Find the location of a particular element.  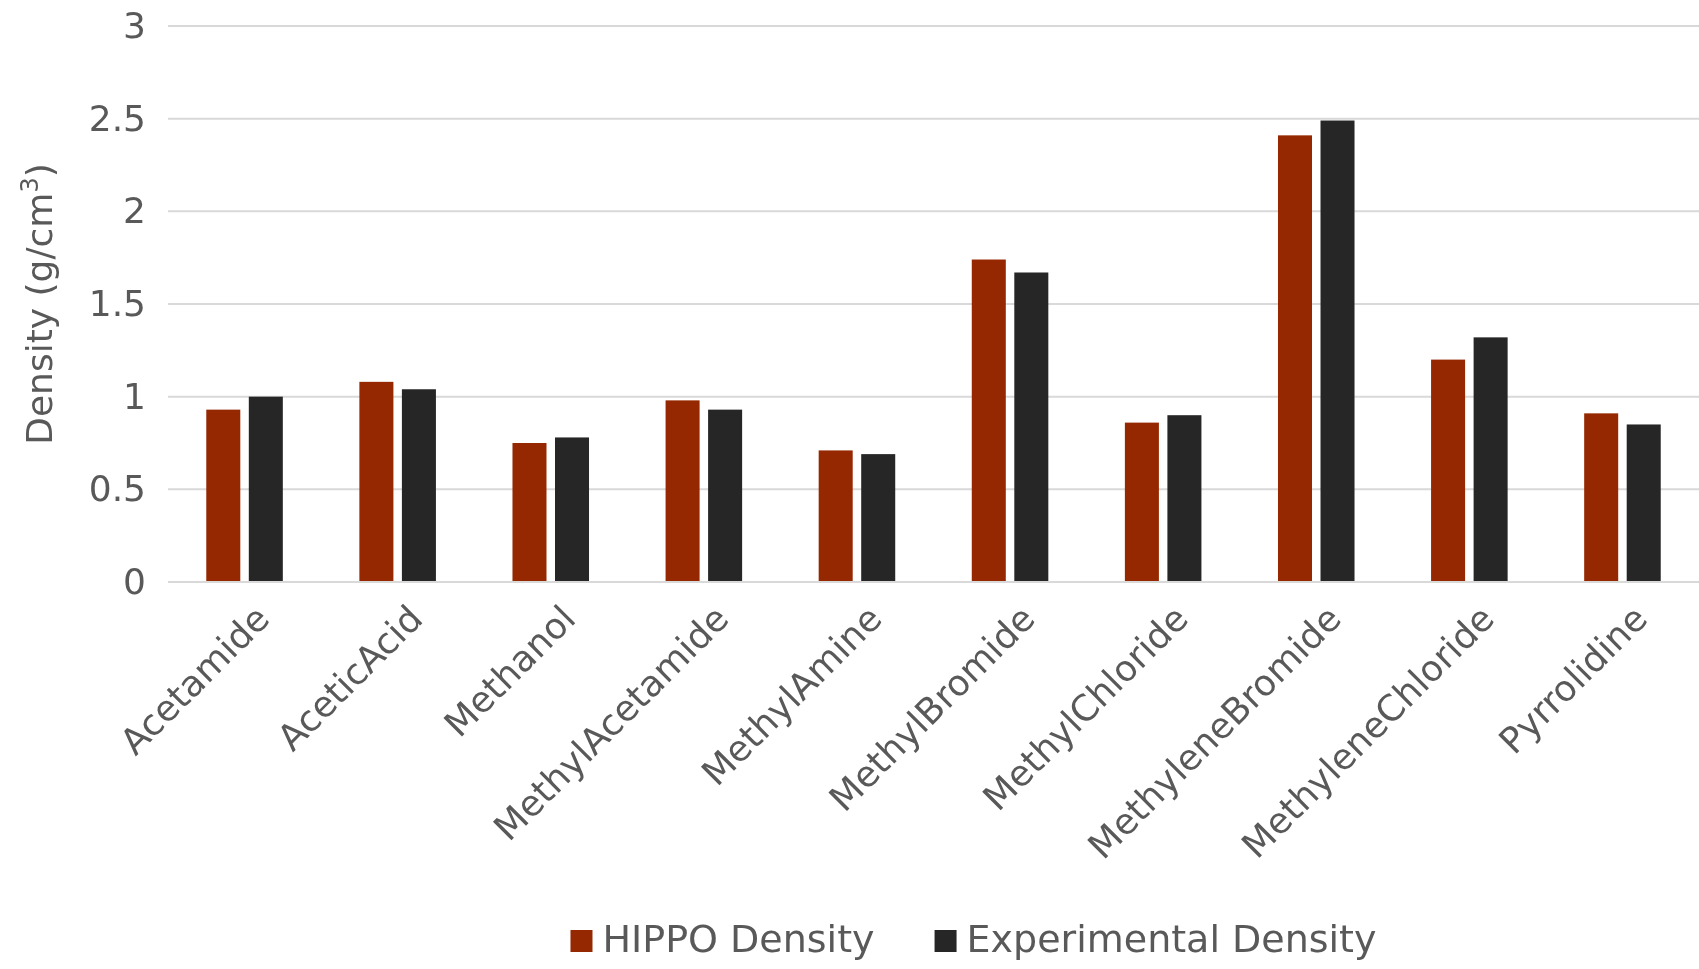

legend-label: HIPPO Density is located at coordinates (738, 938).